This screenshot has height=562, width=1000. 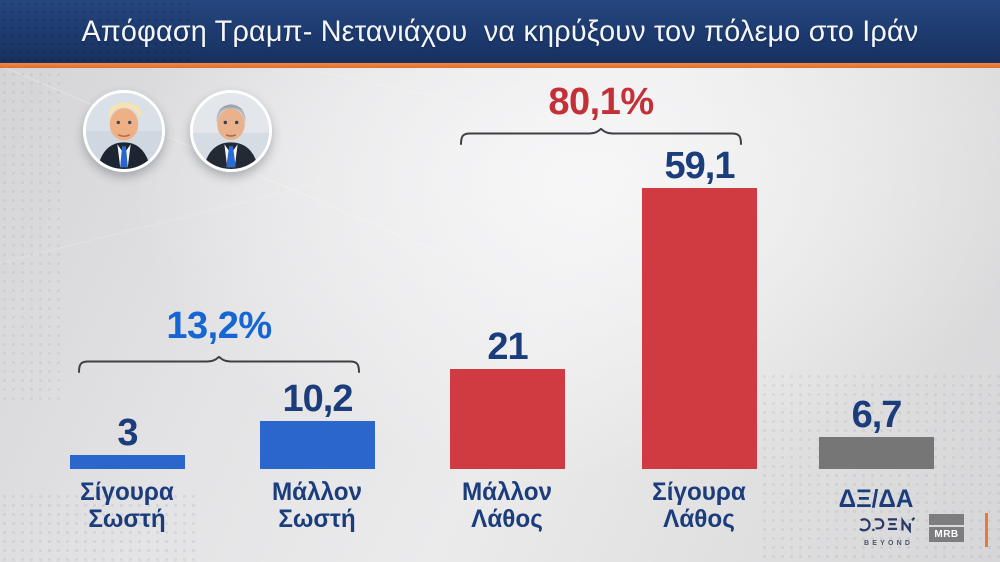 I want to click on mrb-logo: MRB, so click(x=946, y=528).